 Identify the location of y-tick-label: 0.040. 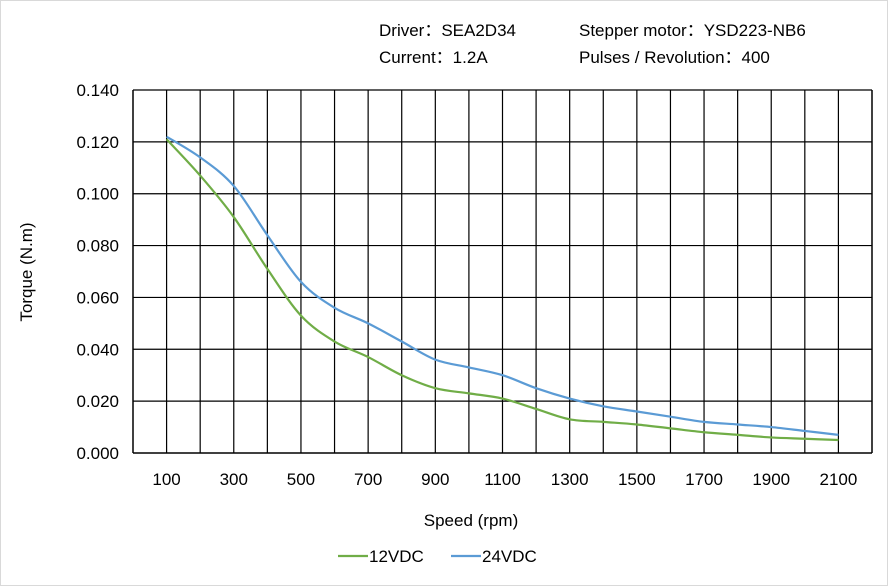
(97, 349).